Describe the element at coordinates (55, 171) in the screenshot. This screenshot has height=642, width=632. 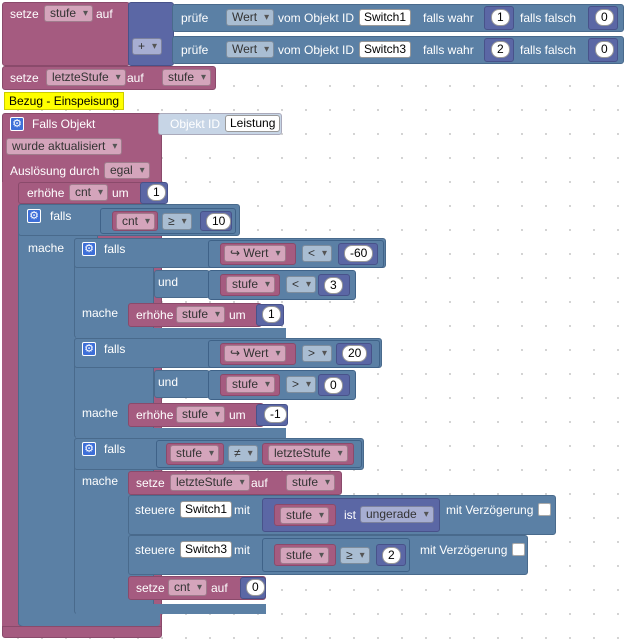
I see `trigger-by-label: Auslösung durch` at that location.